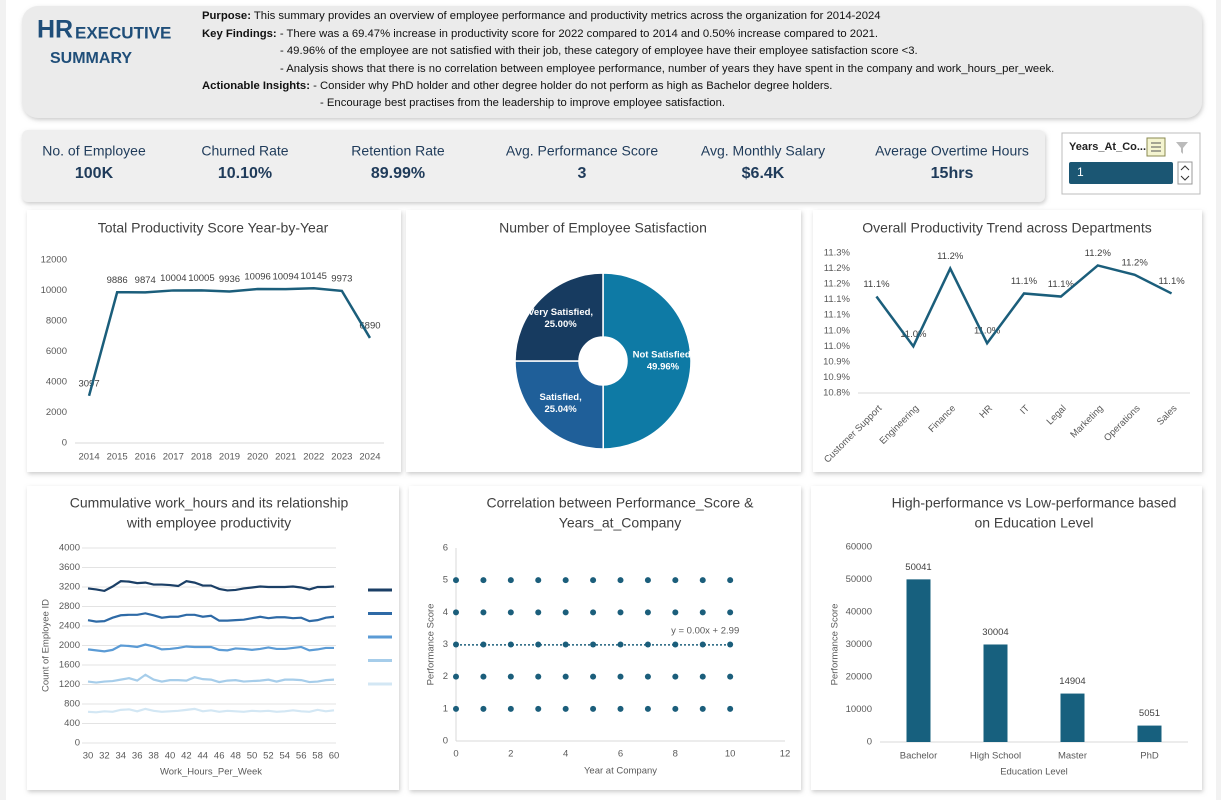  Describe the element at coordinates (837, 315) in the screenshot. I see `y-tick-label: 11.1%` at that location.